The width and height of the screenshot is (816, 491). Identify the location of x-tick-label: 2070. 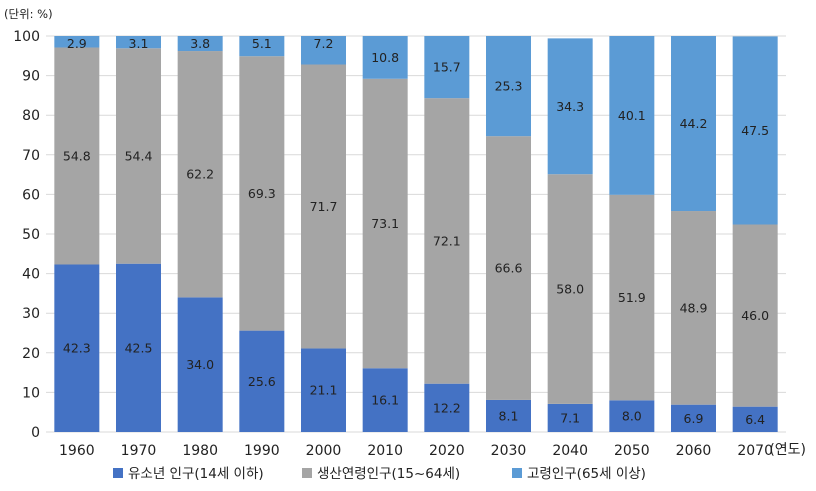
(755, 451).